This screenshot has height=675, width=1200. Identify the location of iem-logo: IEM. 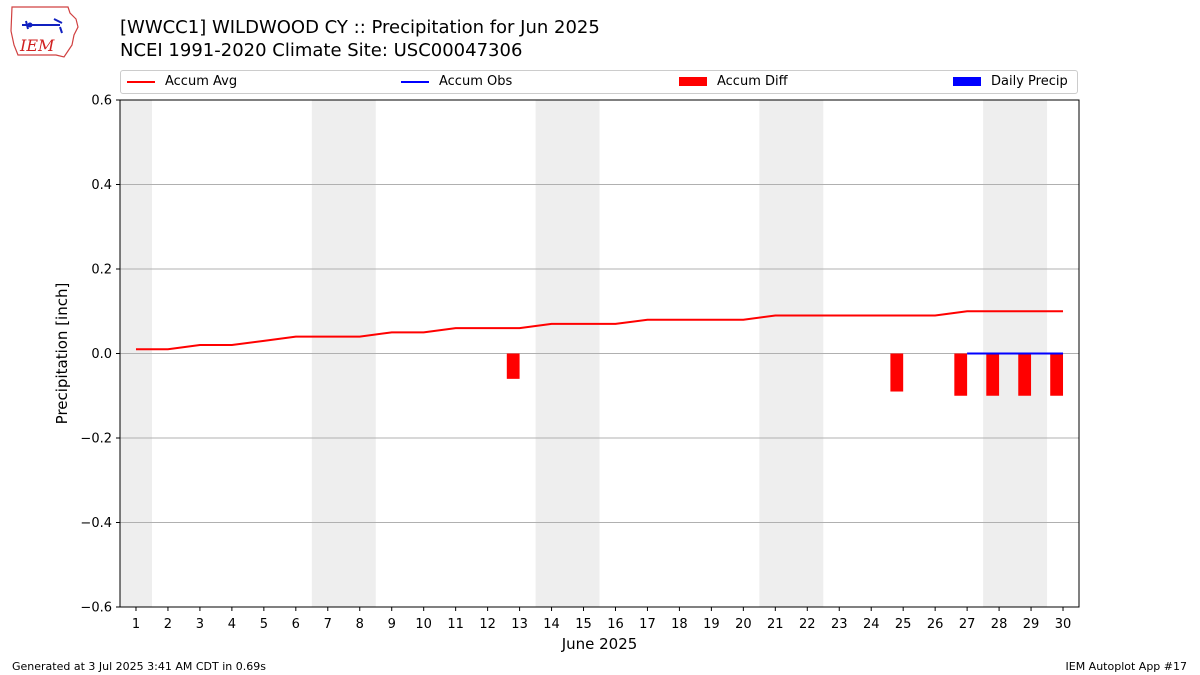
(44, 32).